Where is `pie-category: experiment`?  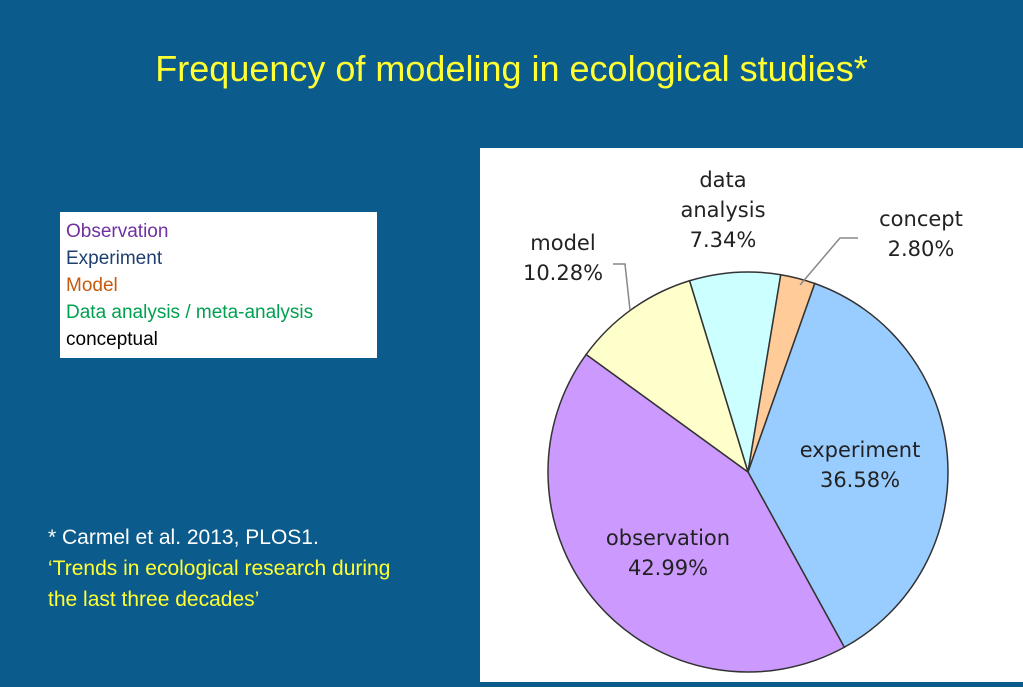
pie-category: experiment is located at coordinates (860, 450).